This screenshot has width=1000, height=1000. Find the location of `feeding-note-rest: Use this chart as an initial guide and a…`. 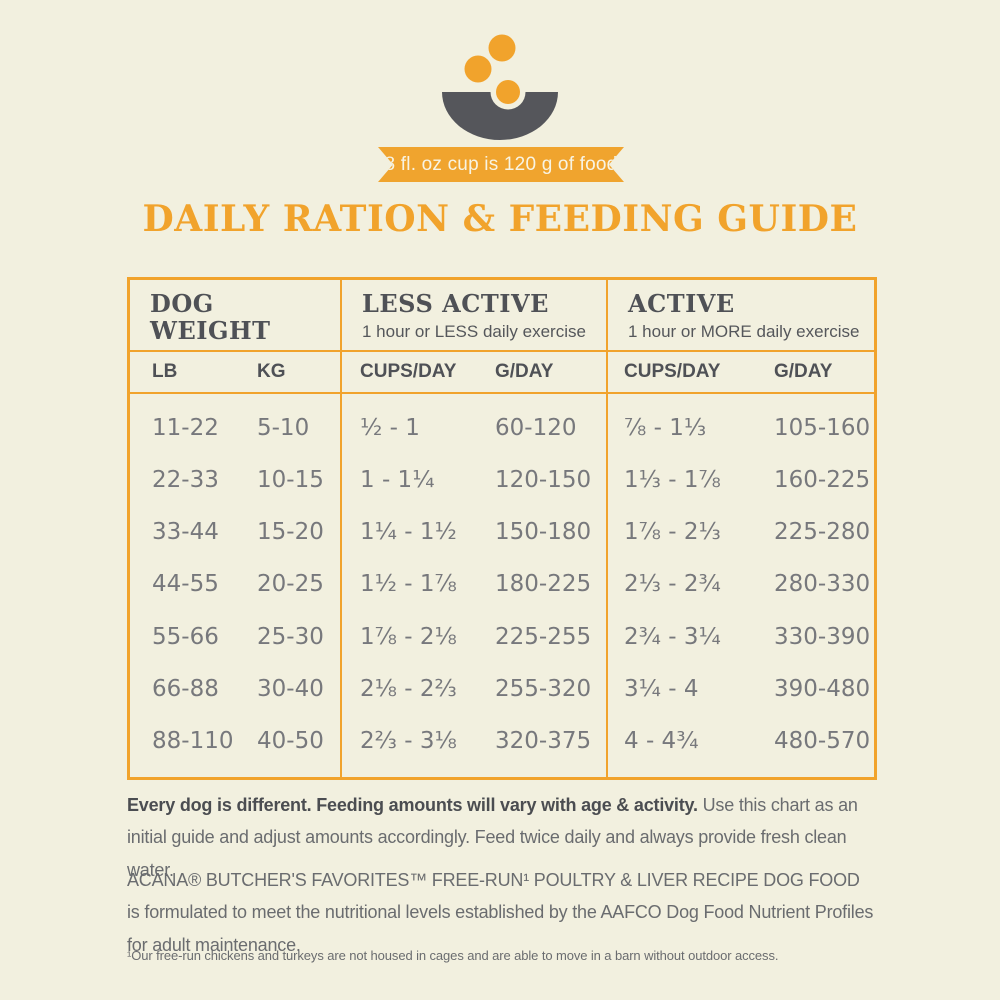

feeding-note-rest: Use this chart as an initial guide and a… is located at coordinates (492, 837).